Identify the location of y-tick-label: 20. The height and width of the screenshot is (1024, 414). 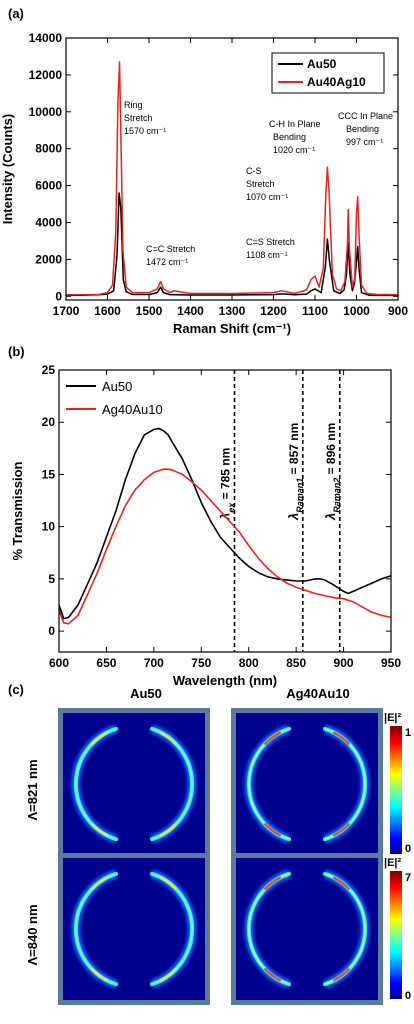
(49, 422).